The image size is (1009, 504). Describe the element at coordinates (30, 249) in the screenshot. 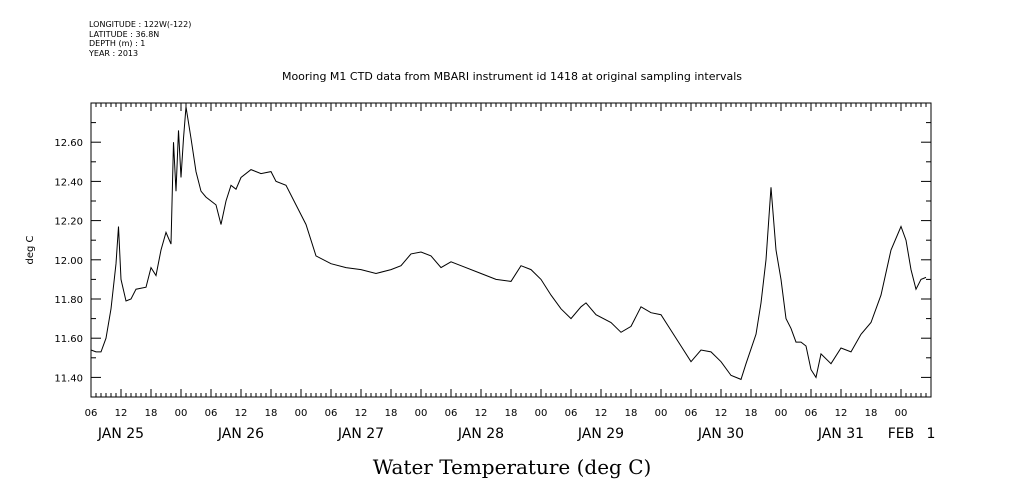

I see `y-axis-label: deg C` at that location.